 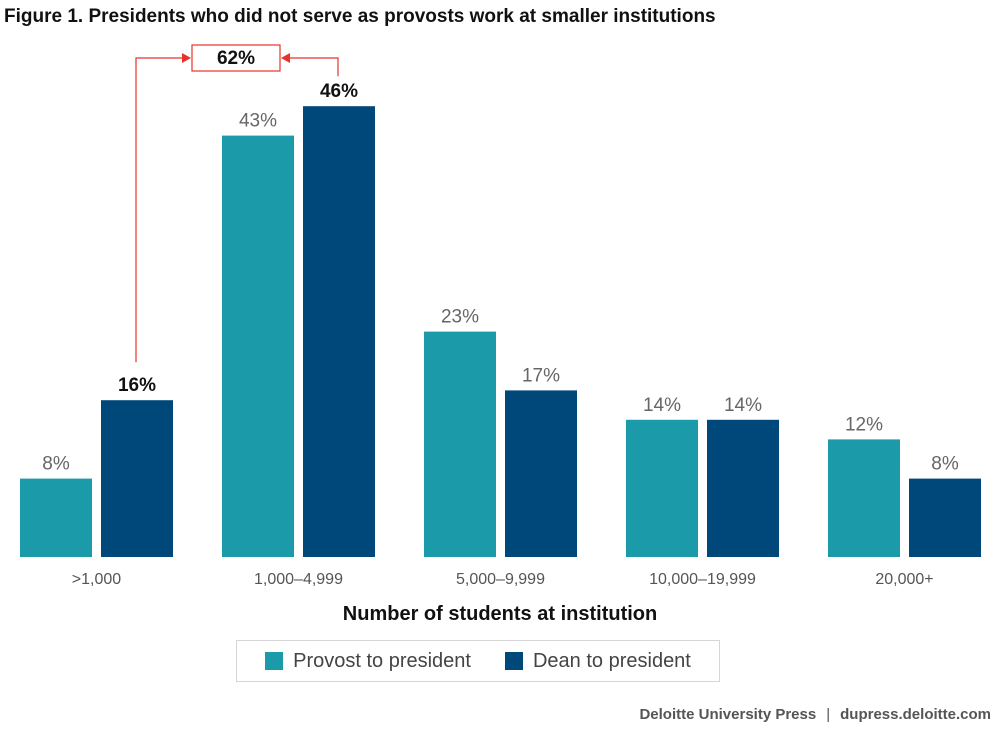 I want to click on x-tick-label-4: 20,000+, so click(x=904, y=579).